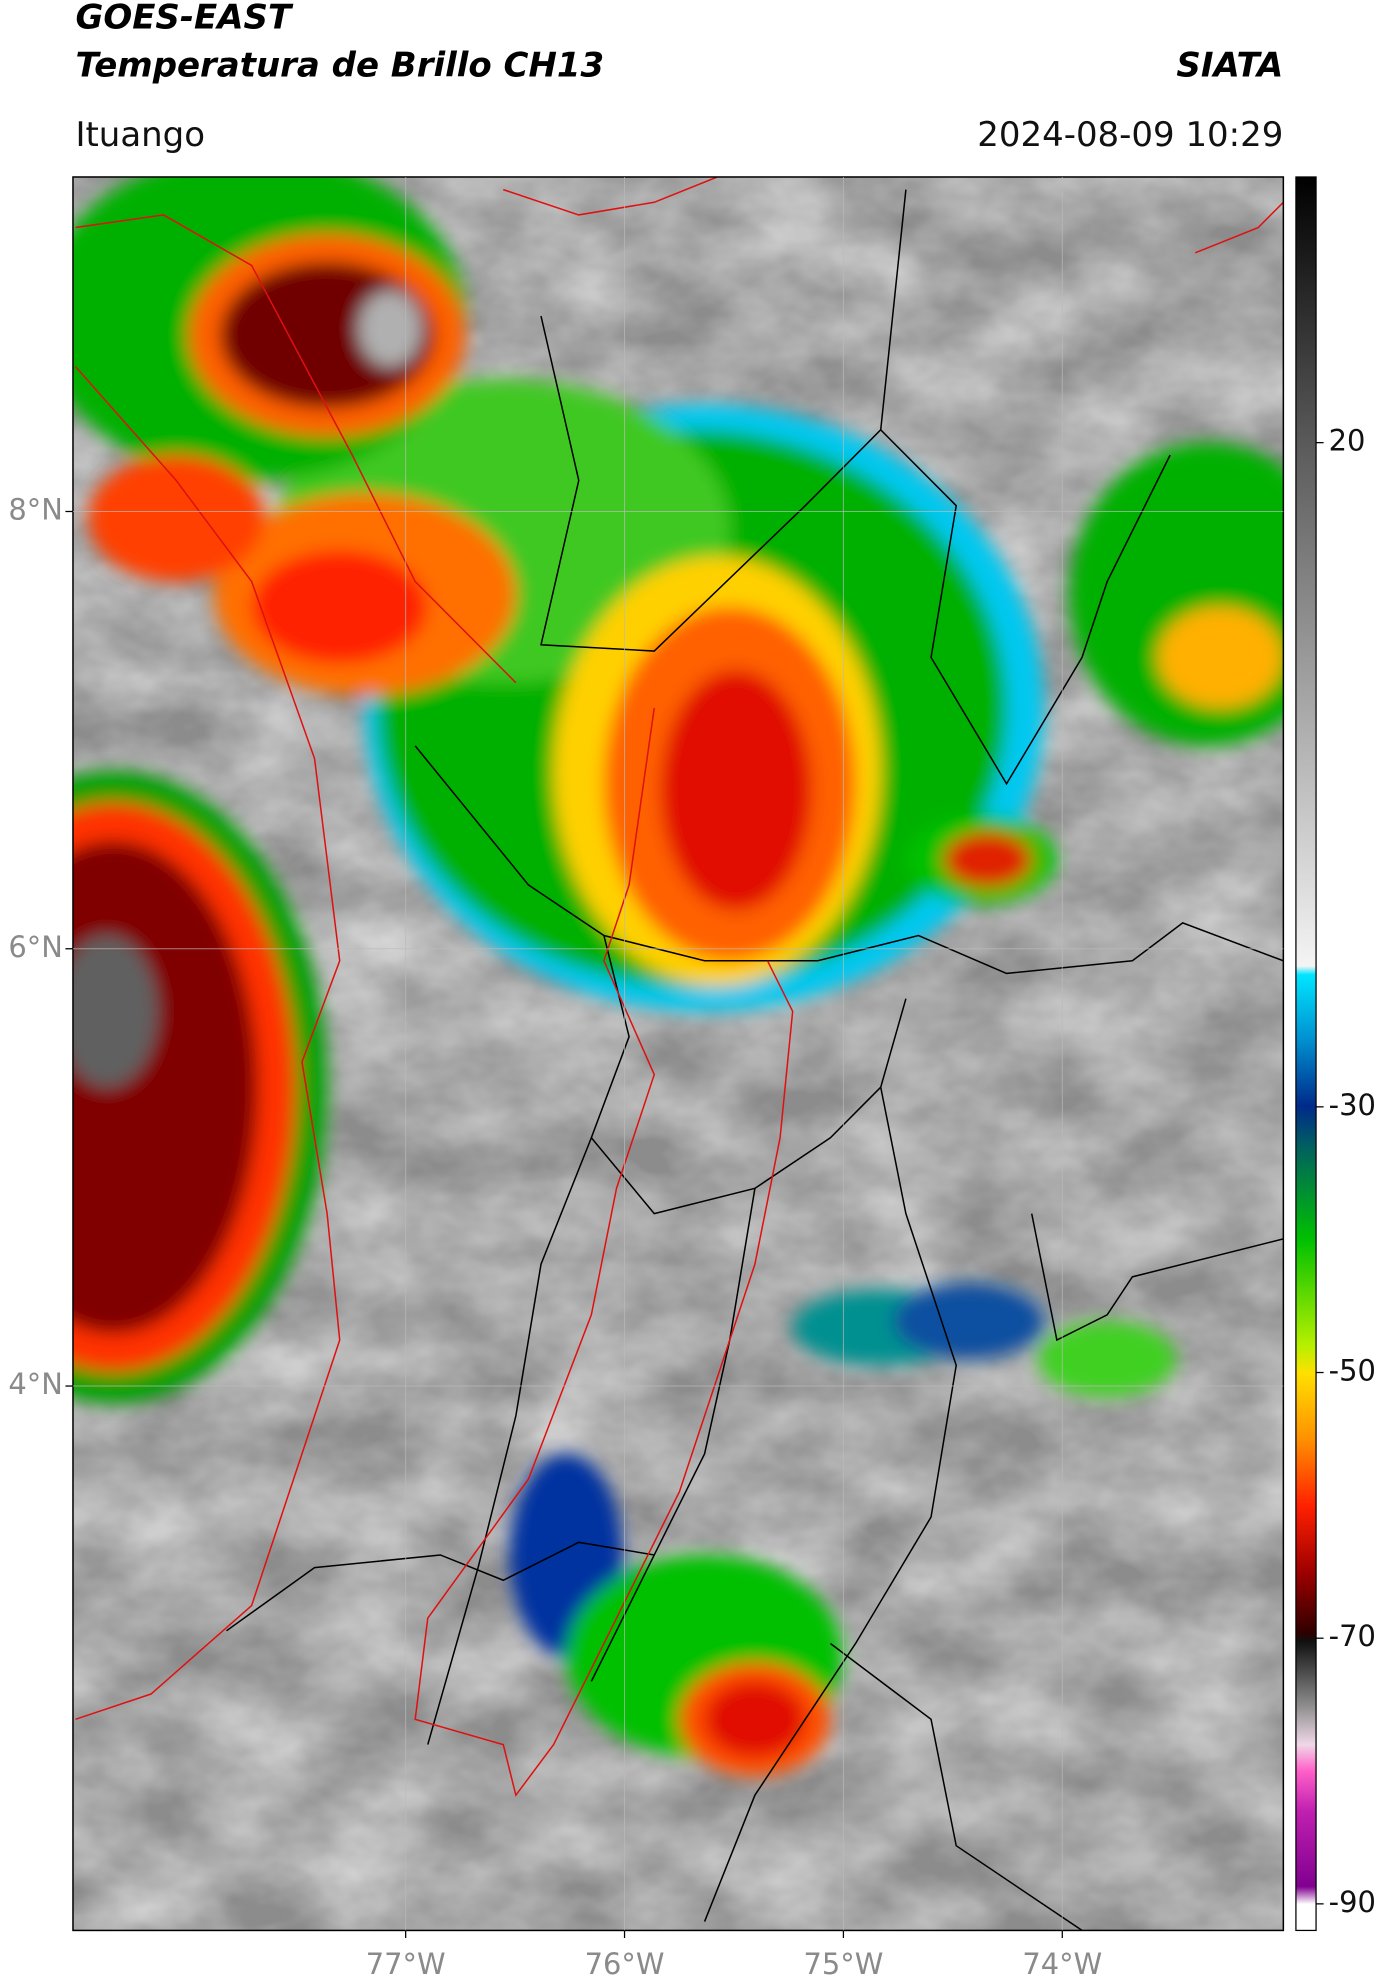 The width and height of the screenshot is (1384, 1981). Describe the element at coordinates (184, 19) in the screenshot. I see `title: GOES-EAST` at that location.